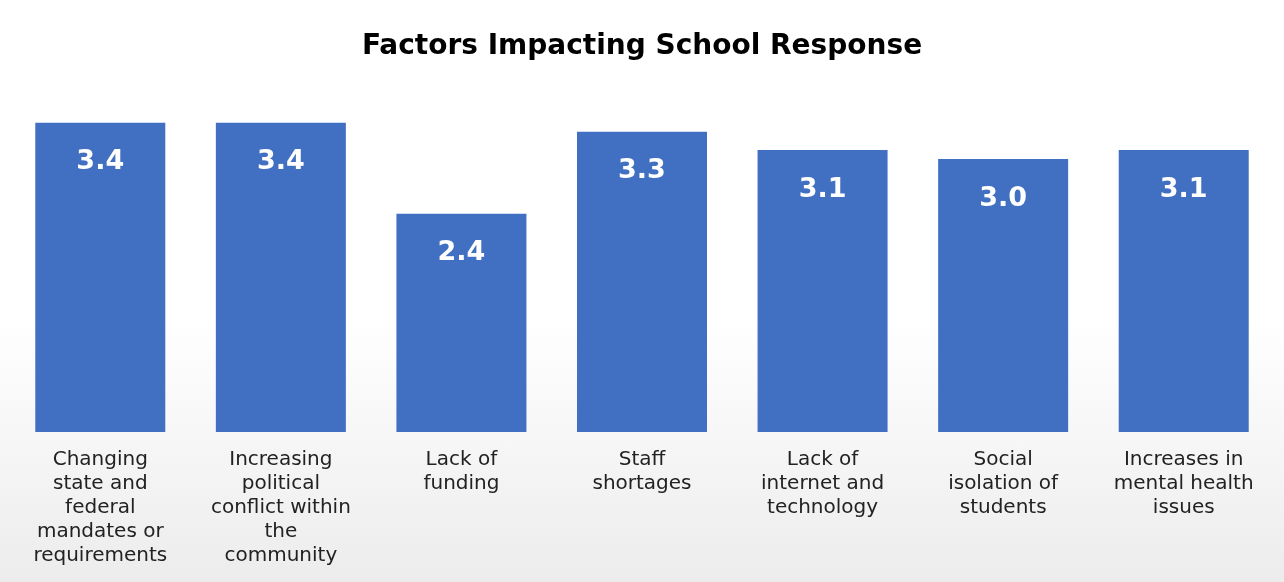  I want to click on x-tick-label: Lack of internet and technology, so click(823, 482).